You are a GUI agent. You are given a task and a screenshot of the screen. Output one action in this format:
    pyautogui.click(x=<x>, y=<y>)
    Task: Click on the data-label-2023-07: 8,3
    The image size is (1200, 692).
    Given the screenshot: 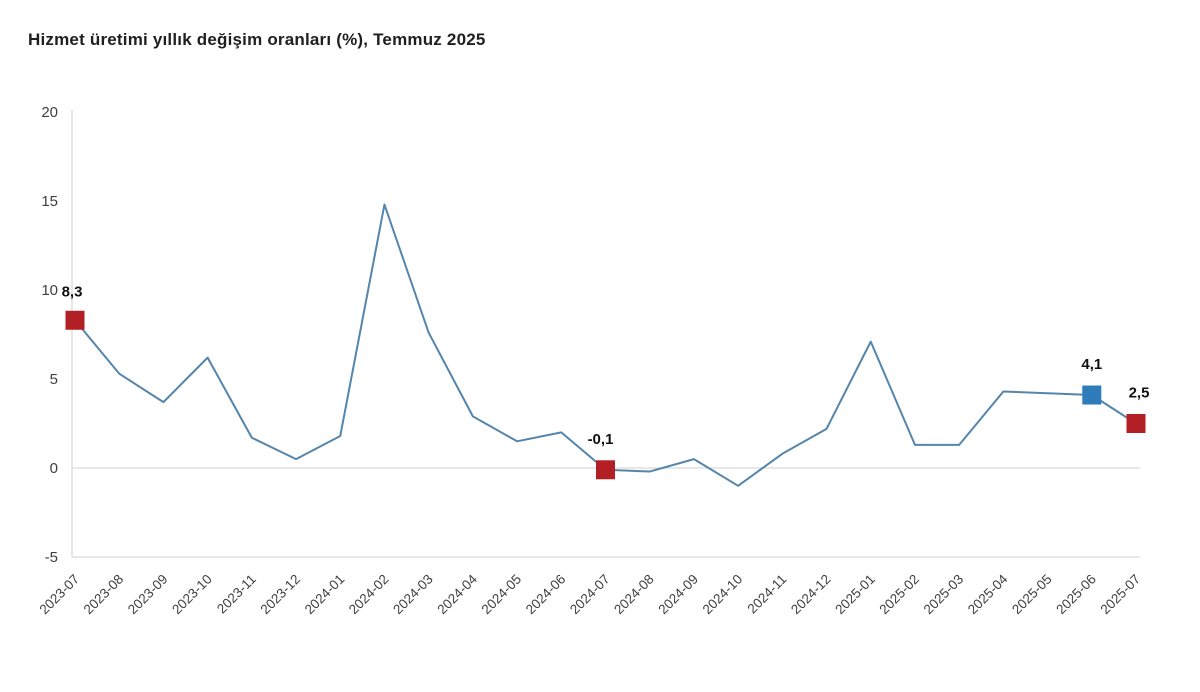 What is the action you would take?
    pyautogui.click(x=72, y=291)
    